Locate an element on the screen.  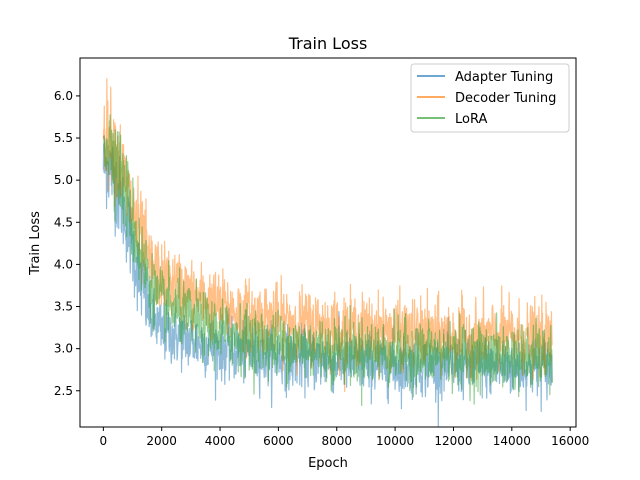
legend-entry: LoRA is located at coordinates (471, 119).